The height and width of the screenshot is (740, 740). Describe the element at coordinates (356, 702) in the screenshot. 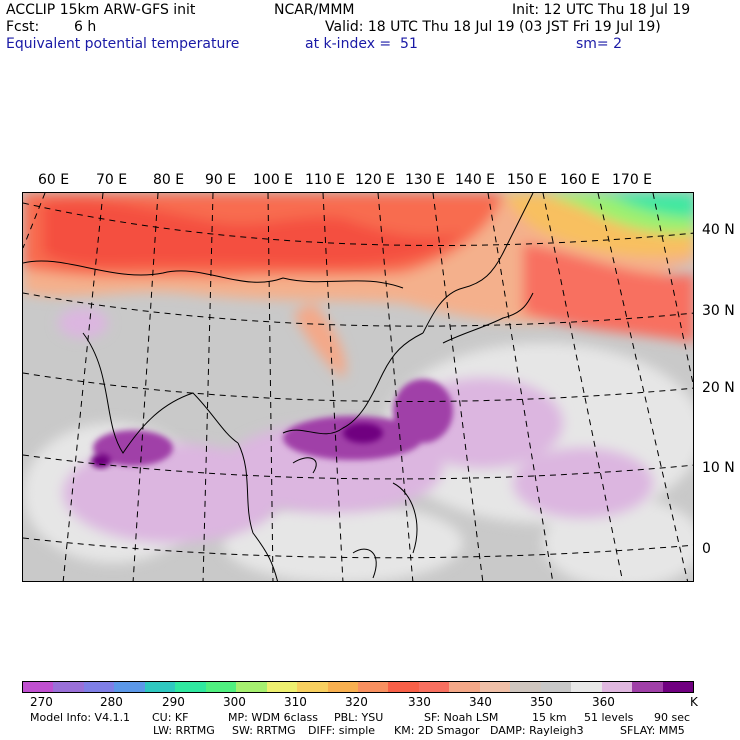

I see `colorbar-tick-label: 320` at that location.